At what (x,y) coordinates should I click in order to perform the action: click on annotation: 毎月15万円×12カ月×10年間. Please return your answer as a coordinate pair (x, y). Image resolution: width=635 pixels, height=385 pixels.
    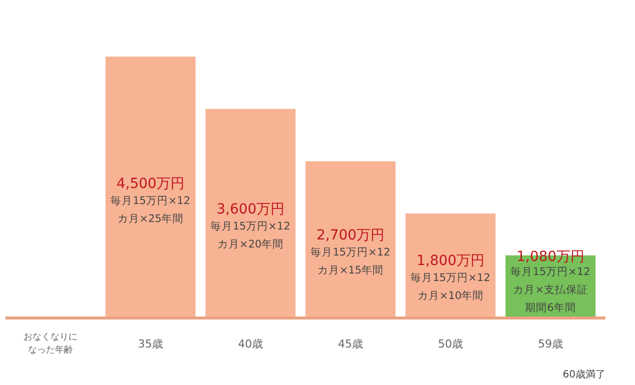
    Looking at the image, I should click on (450, 287).